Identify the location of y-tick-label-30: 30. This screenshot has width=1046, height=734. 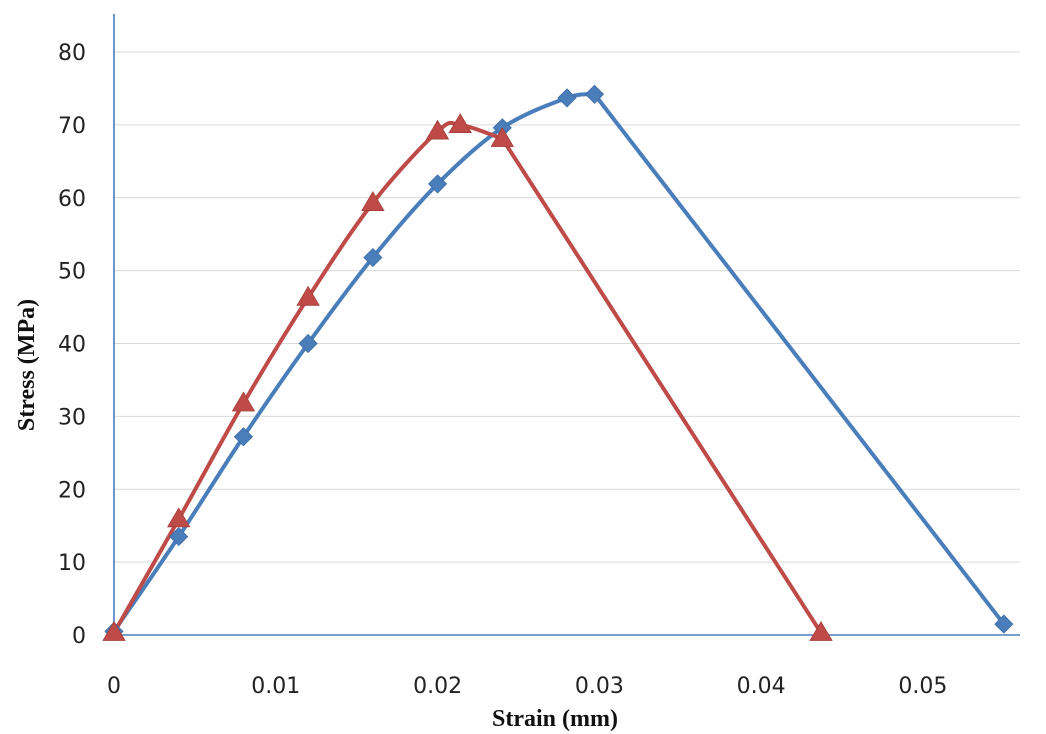
(72, 417).